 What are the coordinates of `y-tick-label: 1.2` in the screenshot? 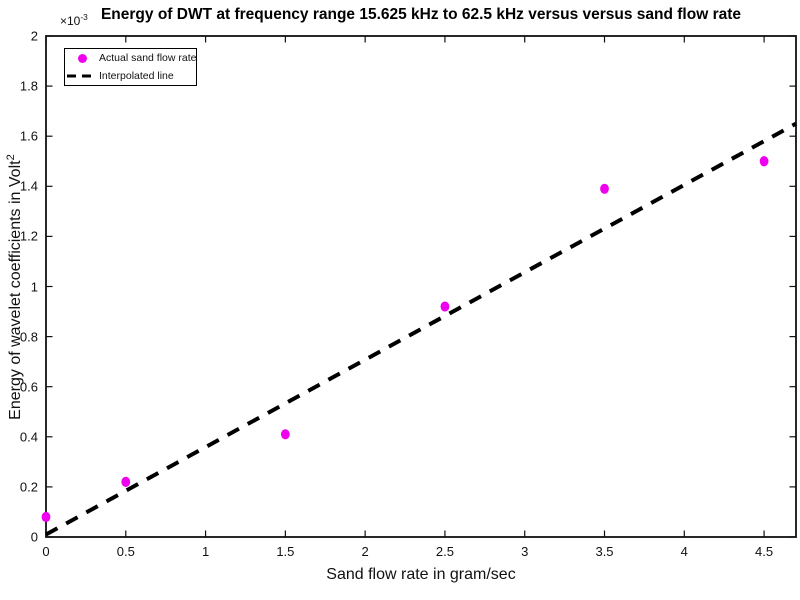 It's located at (28, 236).